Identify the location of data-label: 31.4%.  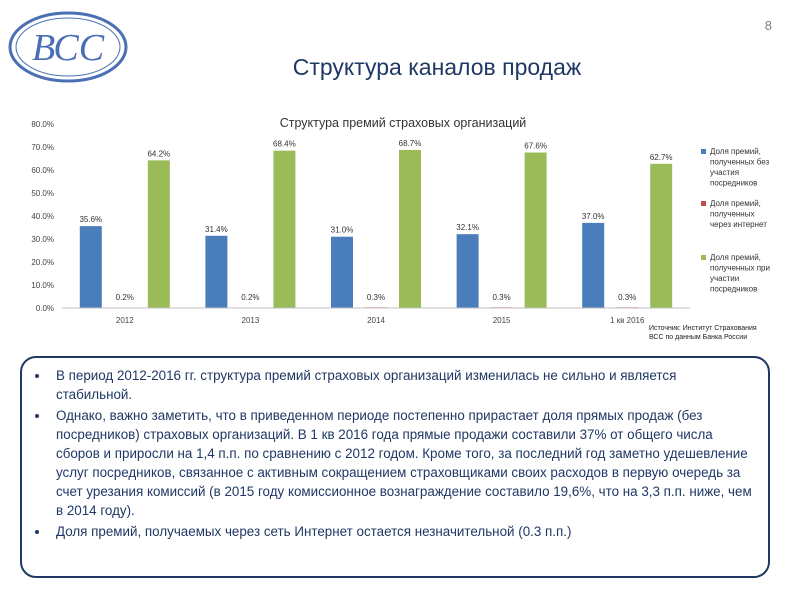
(216, 229).